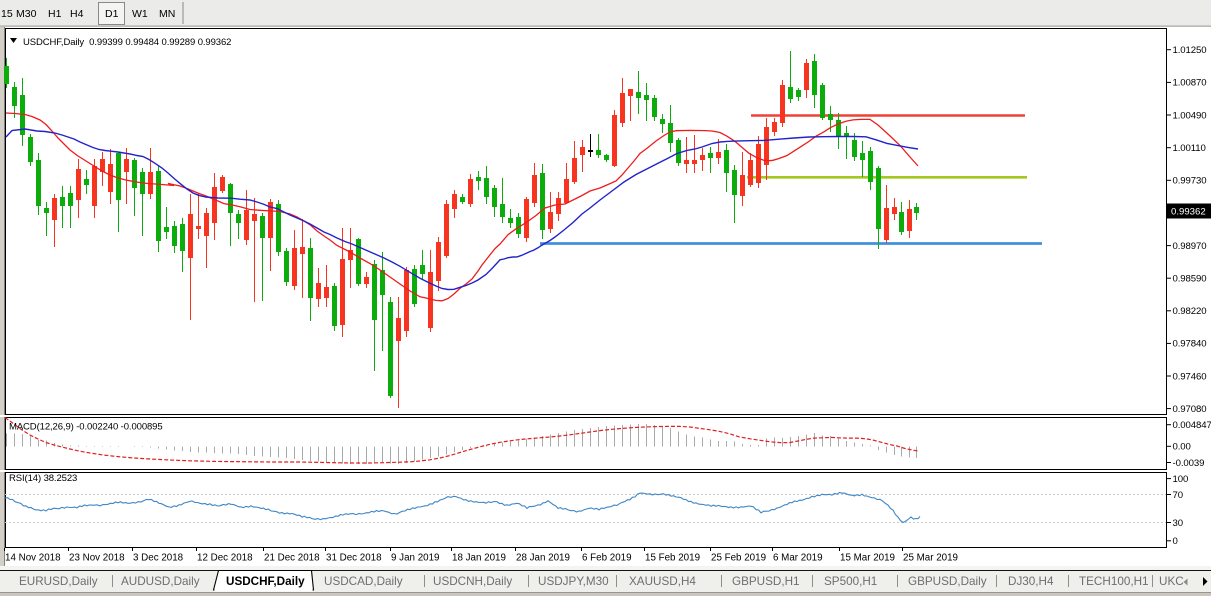  What do you see at coordinates (1190, 246) in the screenshot?
I see `svg-text: 0.98970` at bounding box center [1190, 246].